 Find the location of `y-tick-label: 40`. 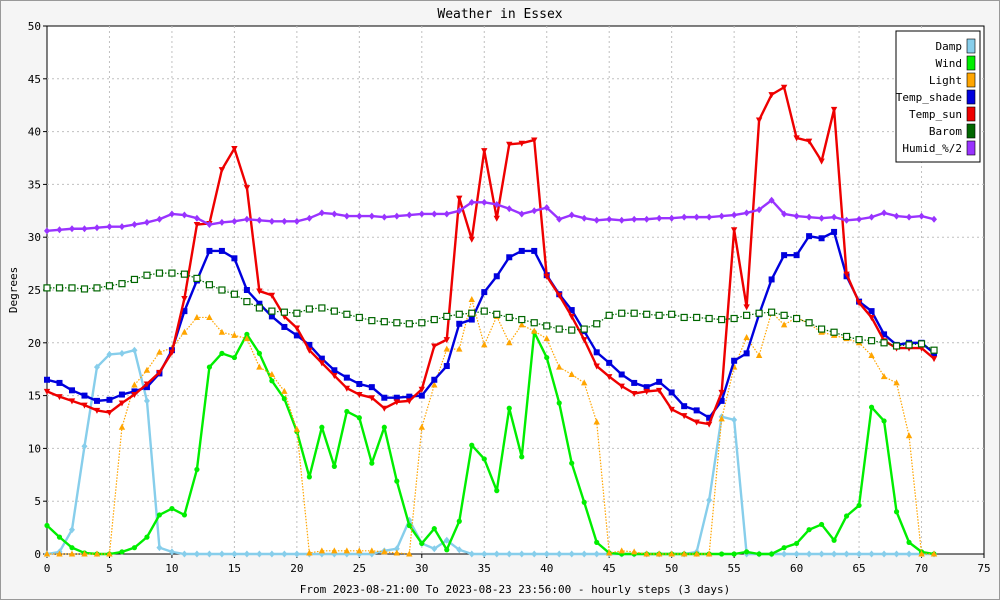

y-tick-label: 40 is located at coordinates (34, 132).